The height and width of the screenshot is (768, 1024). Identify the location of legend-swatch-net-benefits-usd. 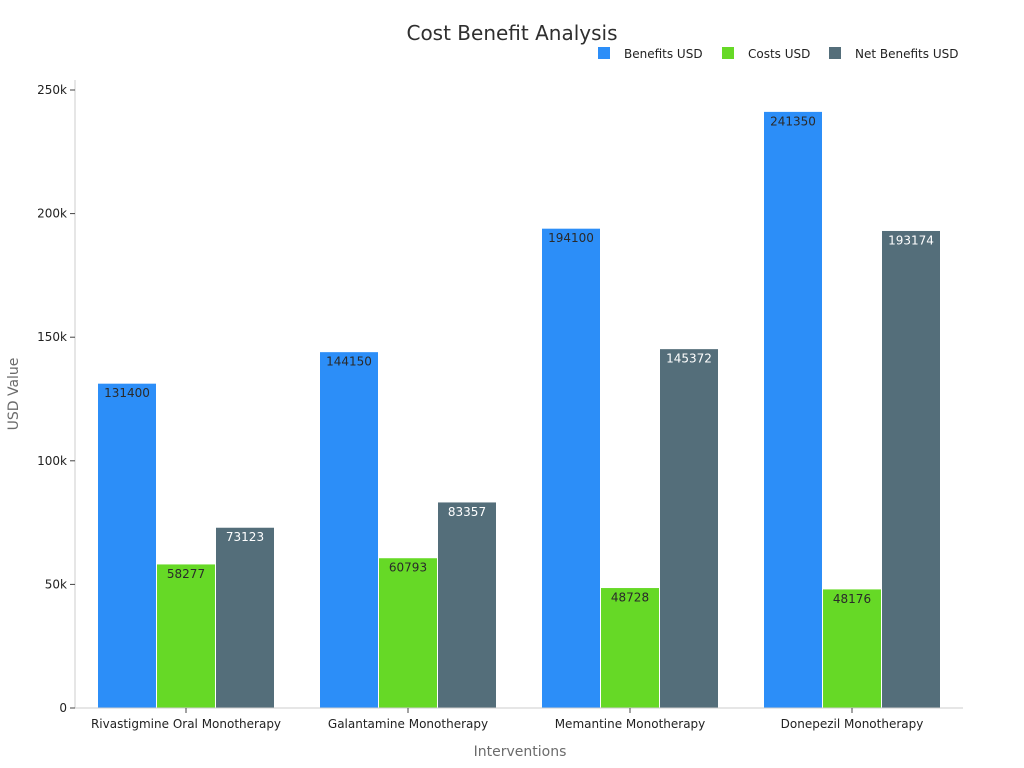
(835, 53).